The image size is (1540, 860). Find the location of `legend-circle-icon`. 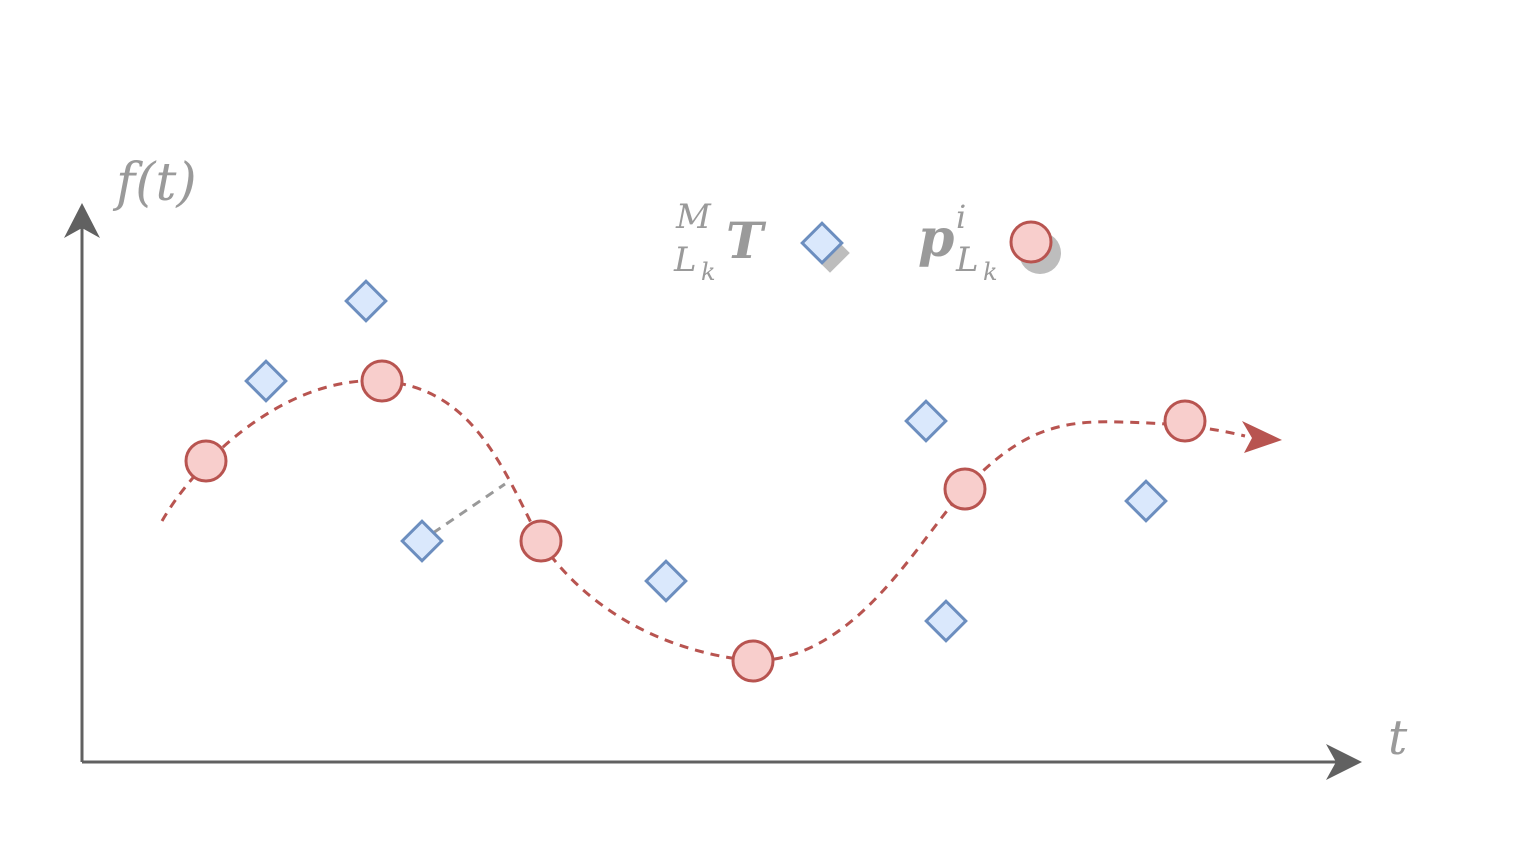

legend-circle-icon is located at coordinates (1031, 242).